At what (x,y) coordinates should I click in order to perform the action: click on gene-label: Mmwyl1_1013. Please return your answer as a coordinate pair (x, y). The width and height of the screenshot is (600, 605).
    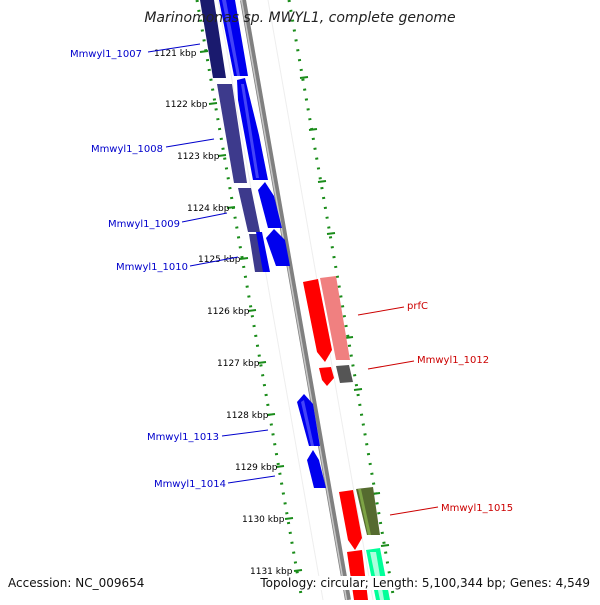
    Looking at the image, I should click on (183, 437).